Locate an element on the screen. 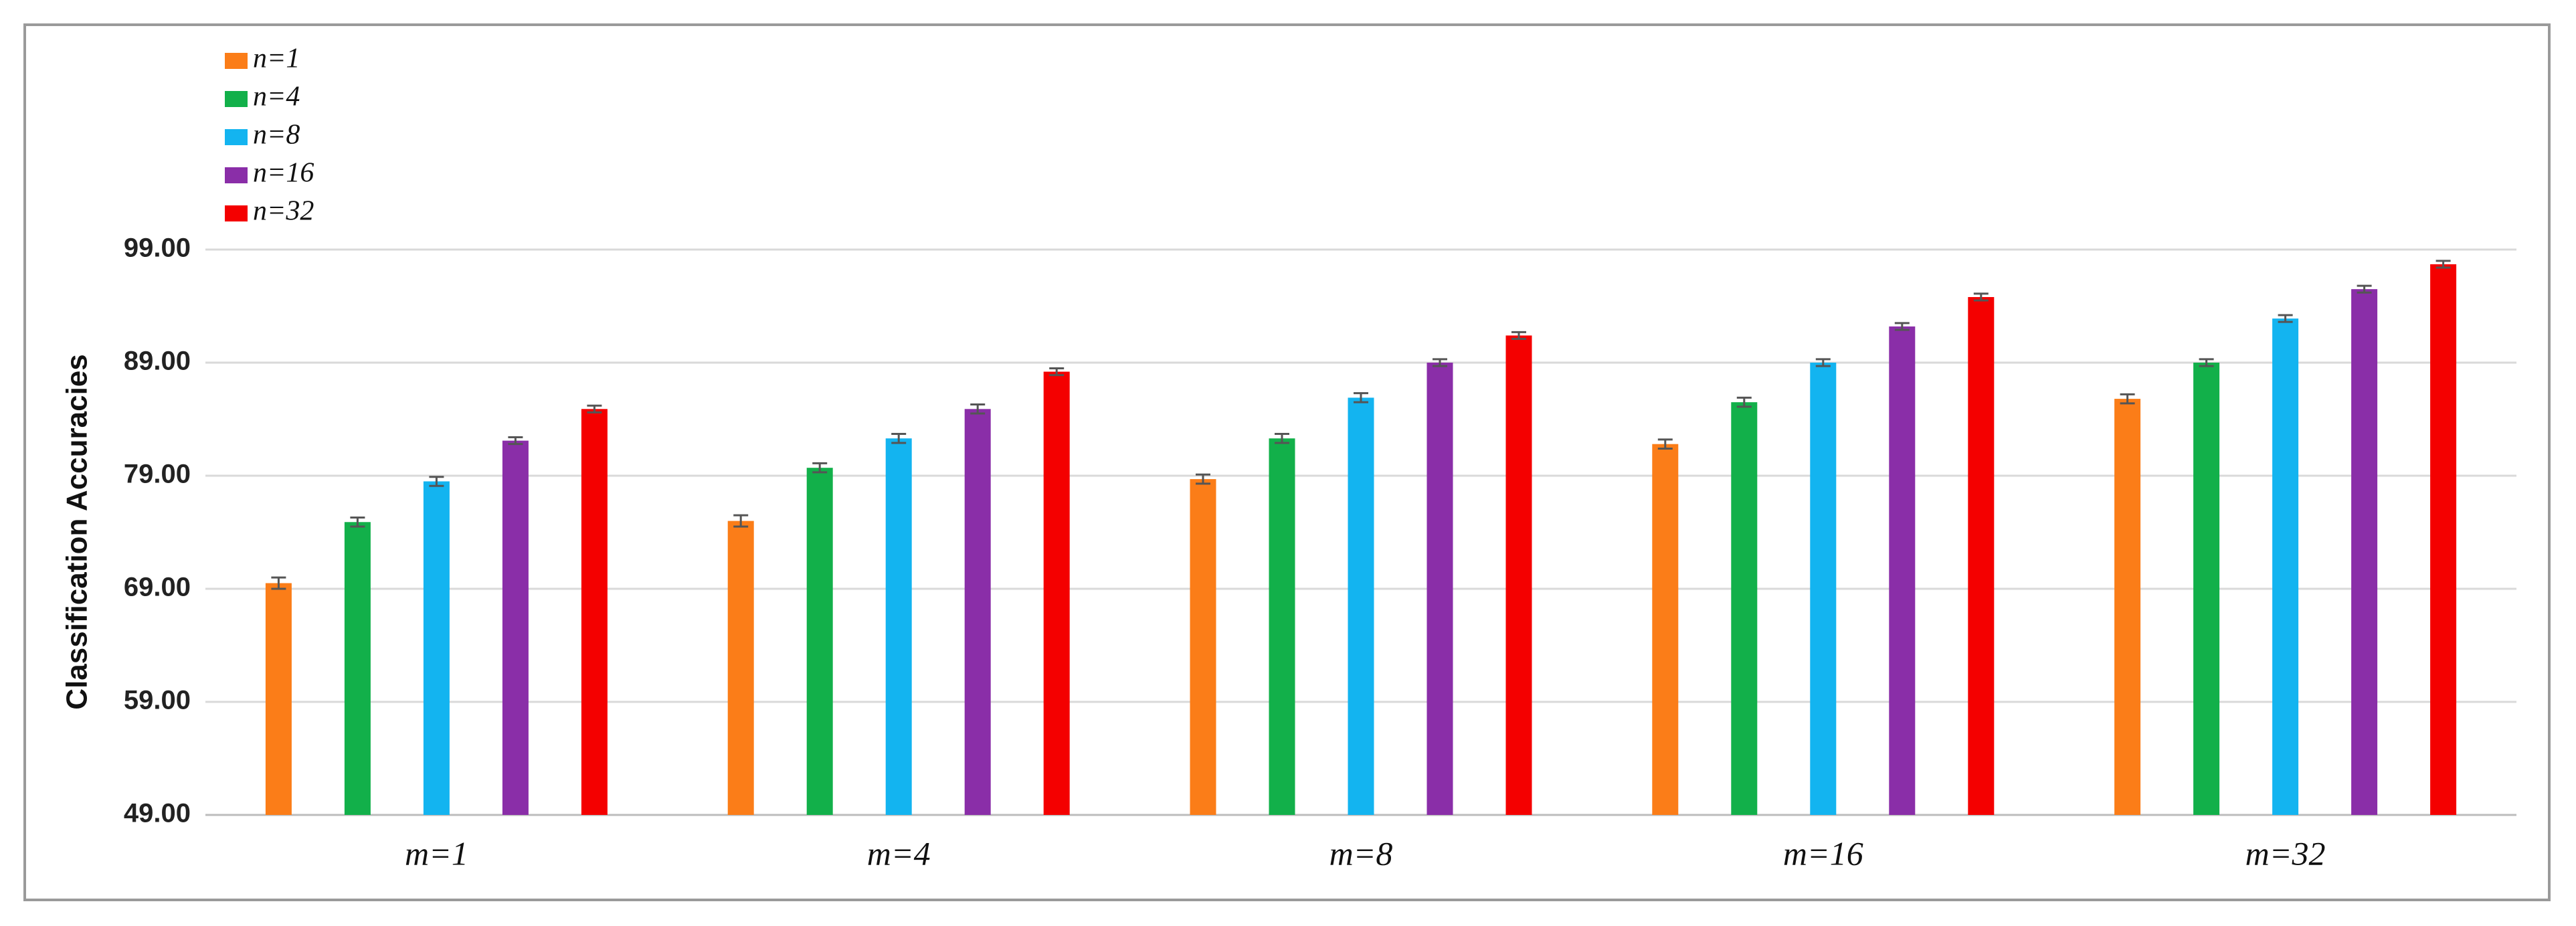 The image size is (2576, 926). x-tick-label: m=4 is located at coordinates (899, 853).